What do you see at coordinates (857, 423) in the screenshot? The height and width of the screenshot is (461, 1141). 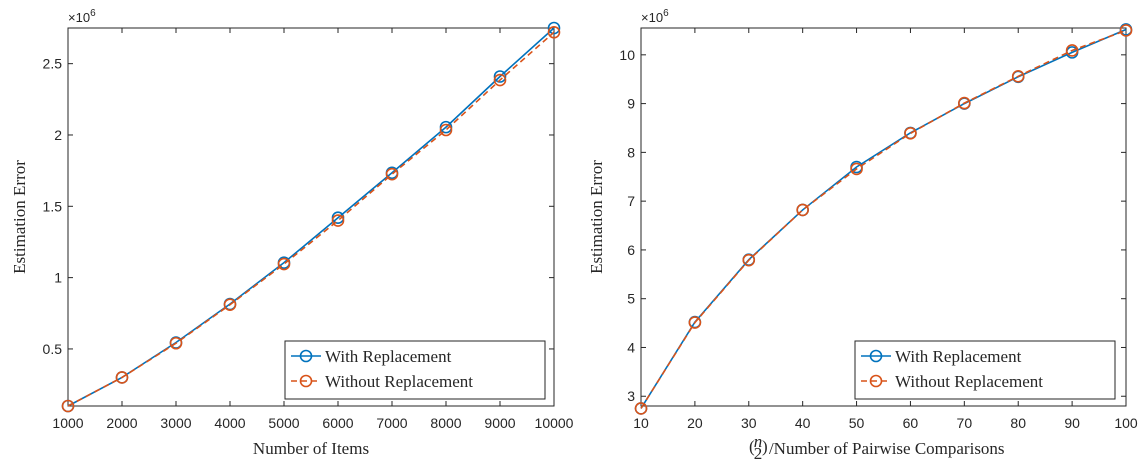 I see `x-tick-label: 50` at bounding box center [857, 423].